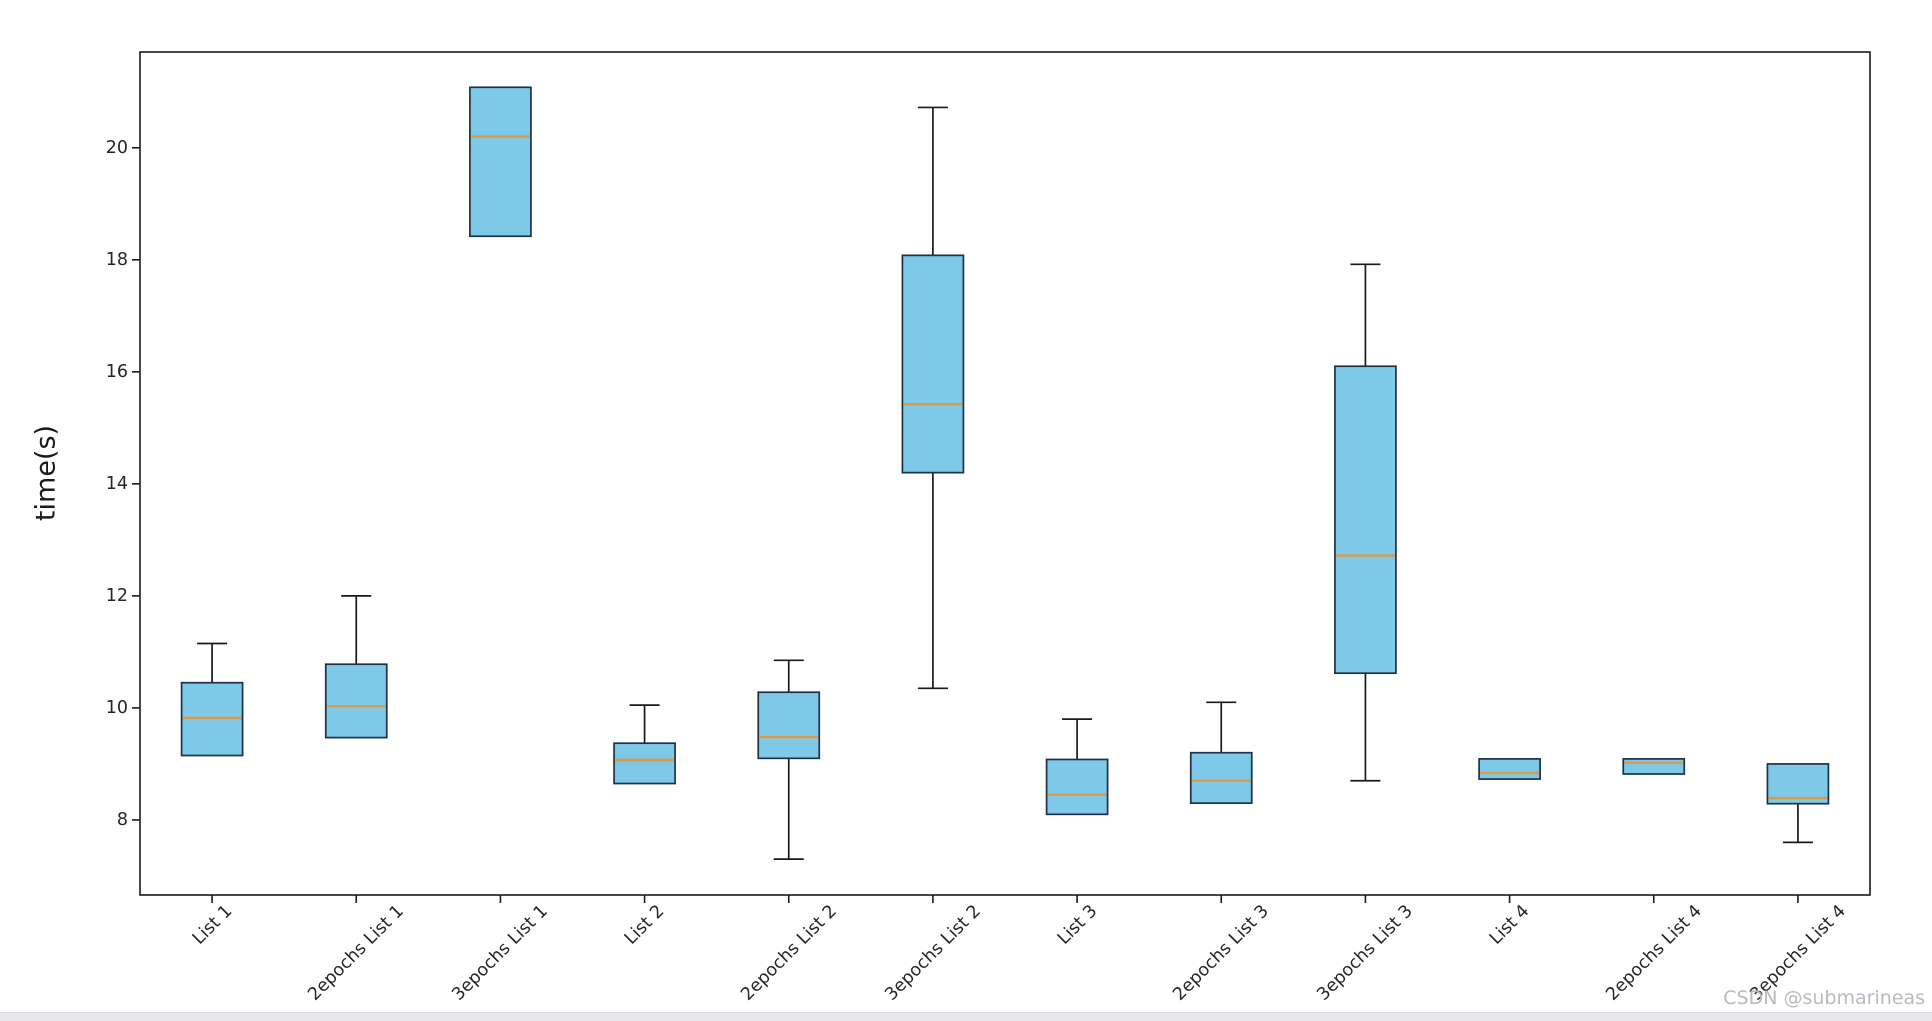  I want to click on y-tick-label: 16, so click(116, 371).